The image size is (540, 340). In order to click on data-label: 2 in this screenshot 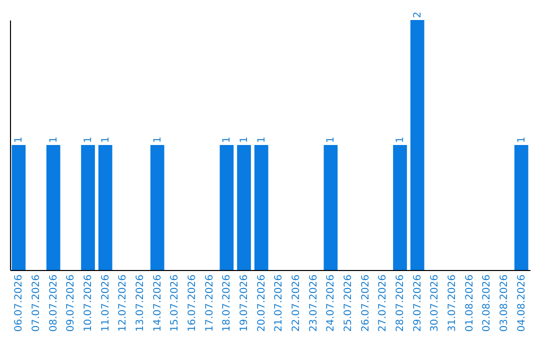, I will do `click(418, 15)`.